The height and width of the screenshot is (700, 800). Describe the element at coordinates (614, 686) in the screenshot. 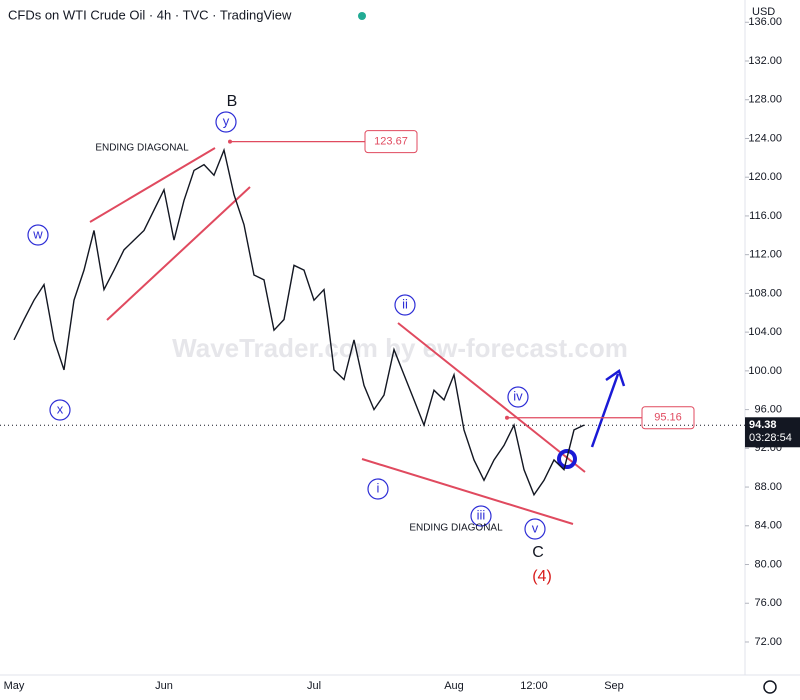

I see `x-tick-label: Sep` at that location.